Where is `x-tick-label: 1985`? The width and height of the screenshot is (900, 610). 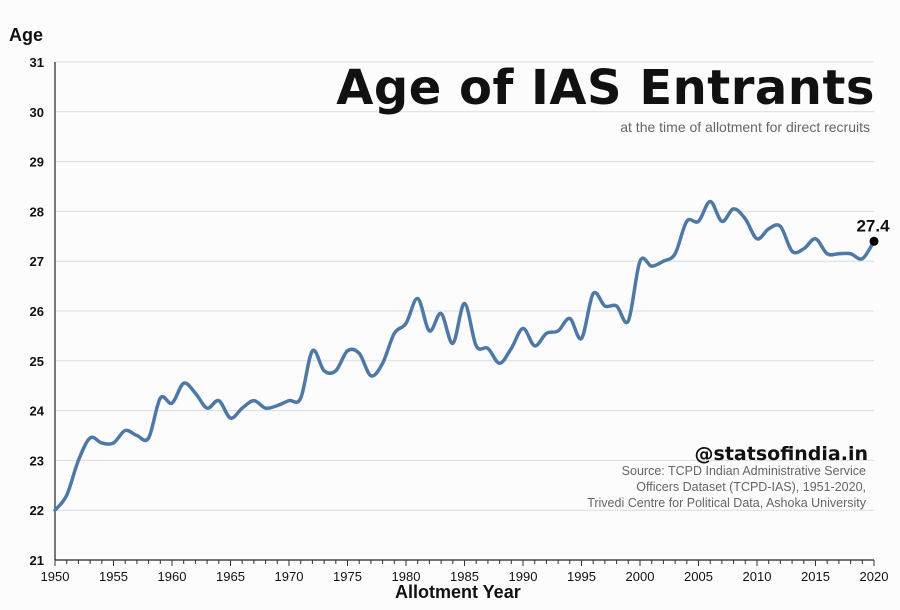 x-tick-label: 1985 is located at coordinates (464, 576).